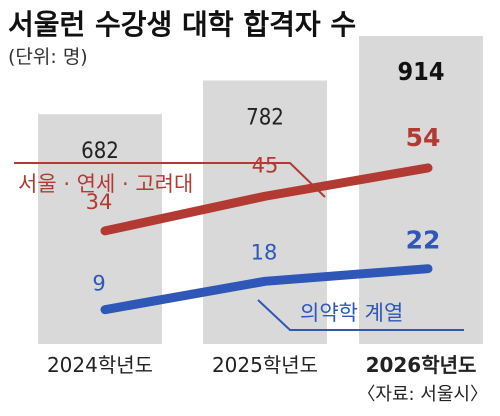 This screenshot has width=500, height=416. What do you see at coordinates (265, 165) in the screenshot?
I see `series-point-label: 45` at bounding box center [265, 165].